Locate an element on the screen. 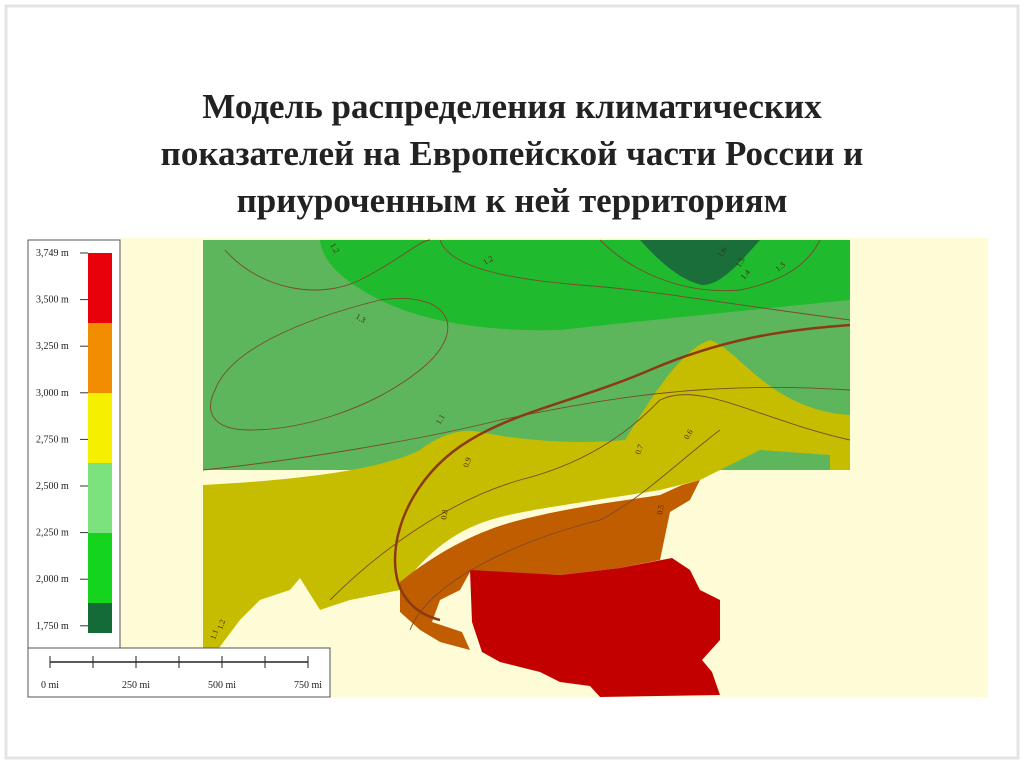 This screenshot has width=1024, height=773. title-line: Модель распределения климатических is located at coordinates (512, 106).